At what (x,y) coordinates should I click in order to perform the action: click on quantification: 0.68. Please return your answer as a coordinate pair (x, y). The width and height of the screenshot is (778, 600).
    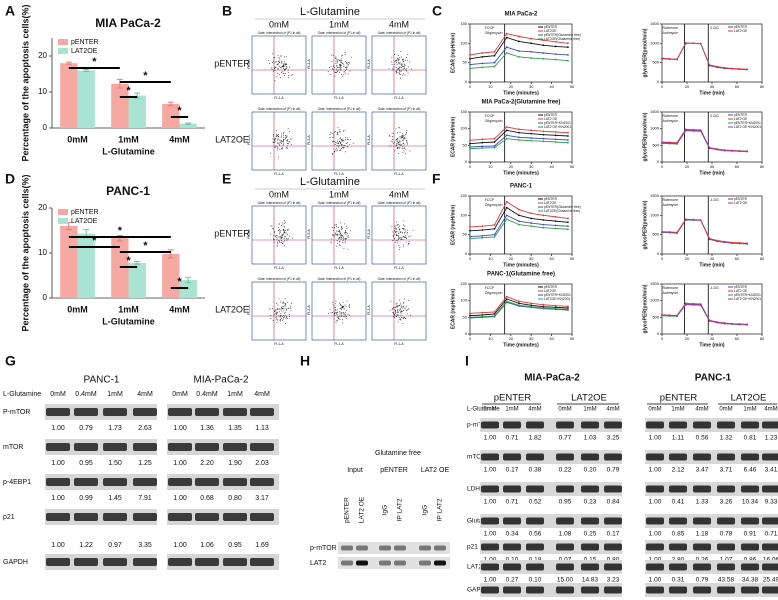
    Looking at the image, I should click on (207, 498).